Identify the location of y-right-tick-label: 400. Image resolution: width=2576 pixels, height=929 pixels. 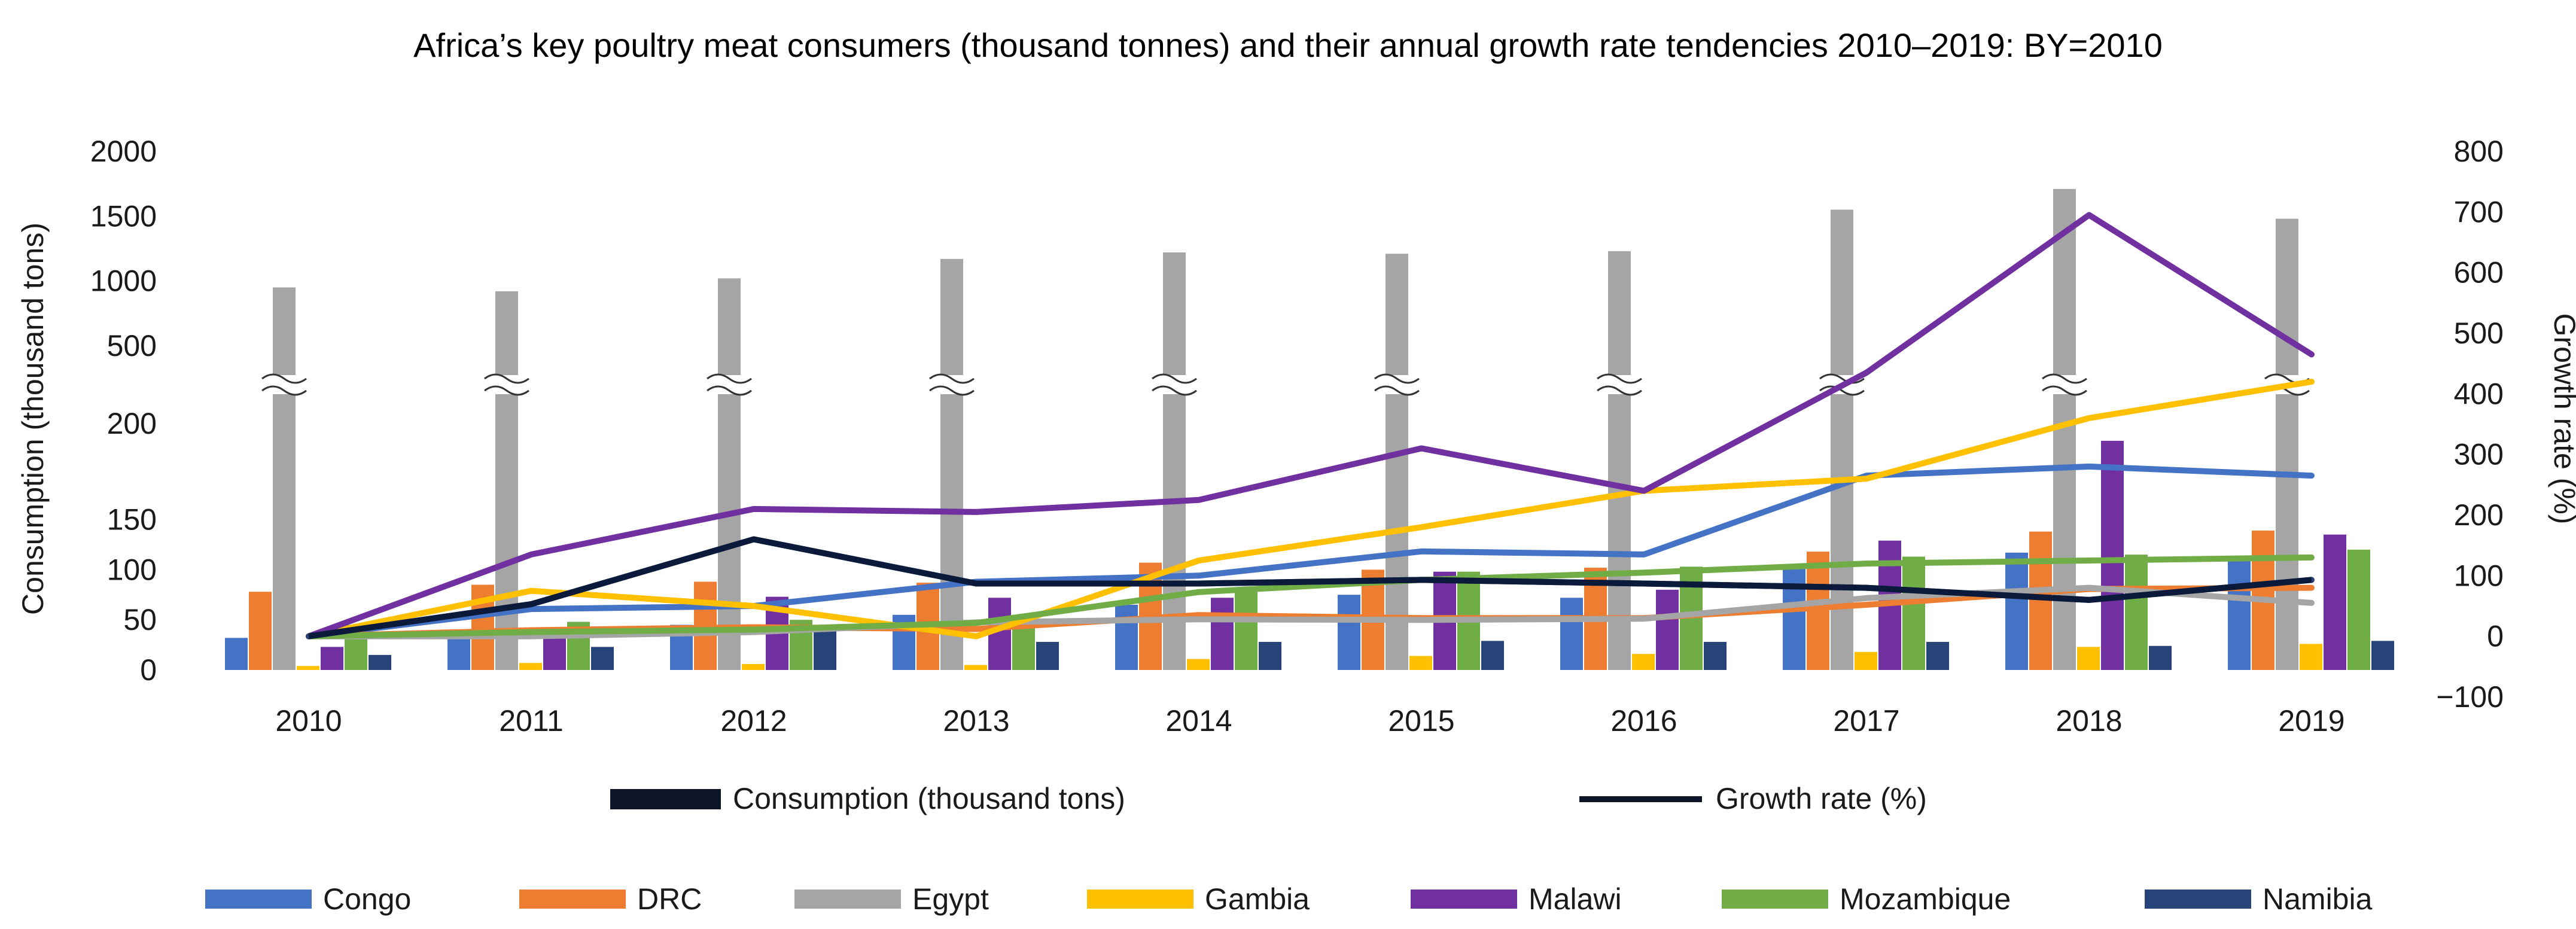
(2479, 393).